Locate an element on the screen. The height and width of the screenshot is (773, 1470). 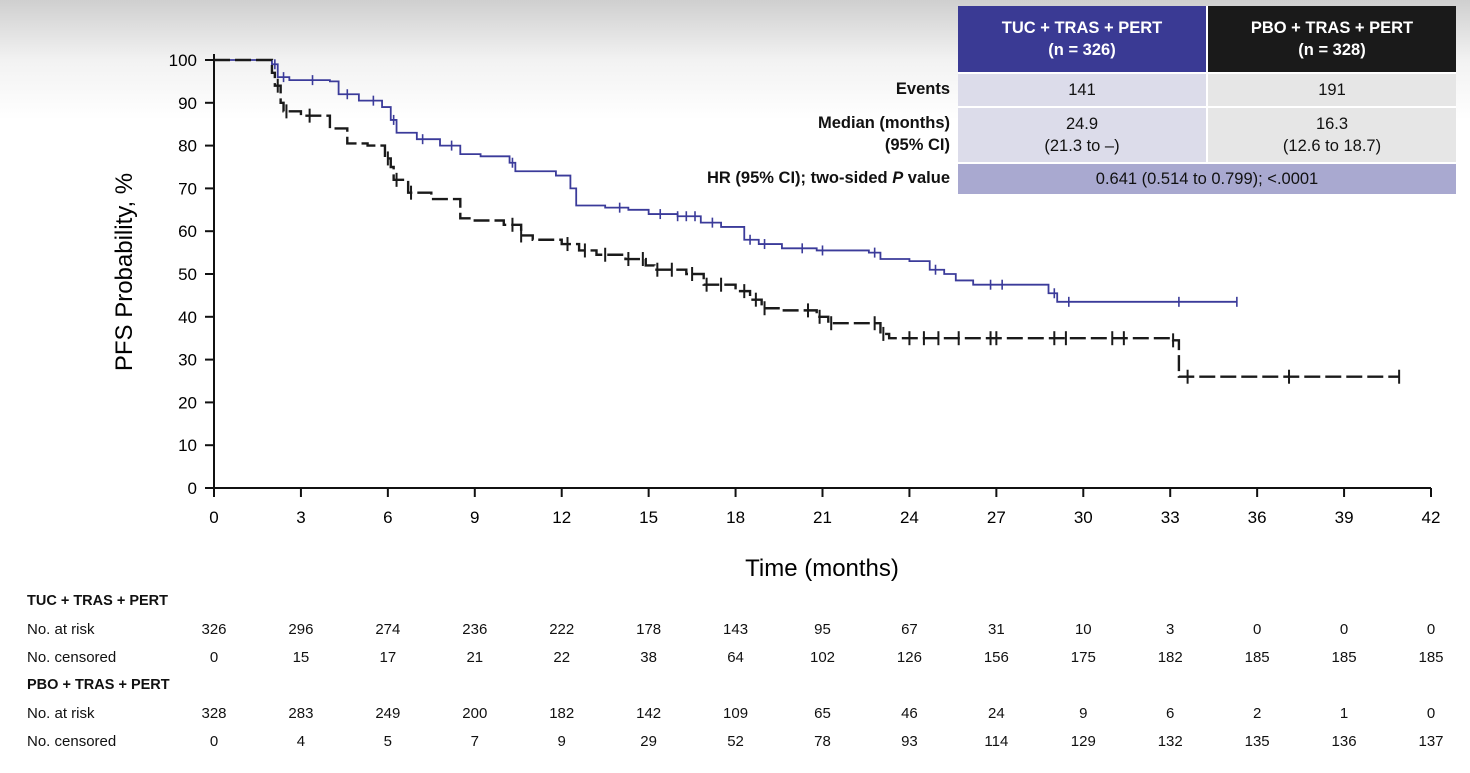
y-tick-label: 30 is located at coordinates (187, 360).